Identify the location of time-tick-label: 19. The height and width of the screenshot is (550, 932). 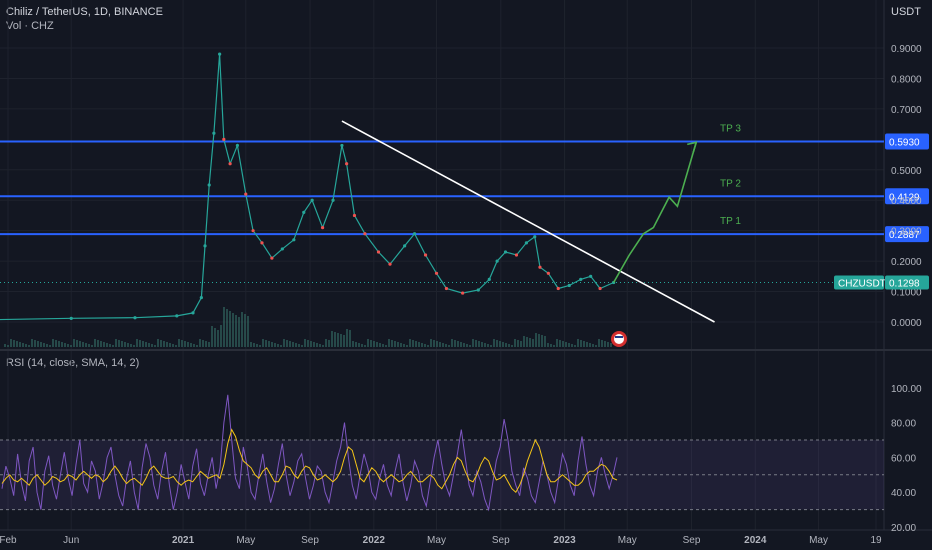
(876, 540).